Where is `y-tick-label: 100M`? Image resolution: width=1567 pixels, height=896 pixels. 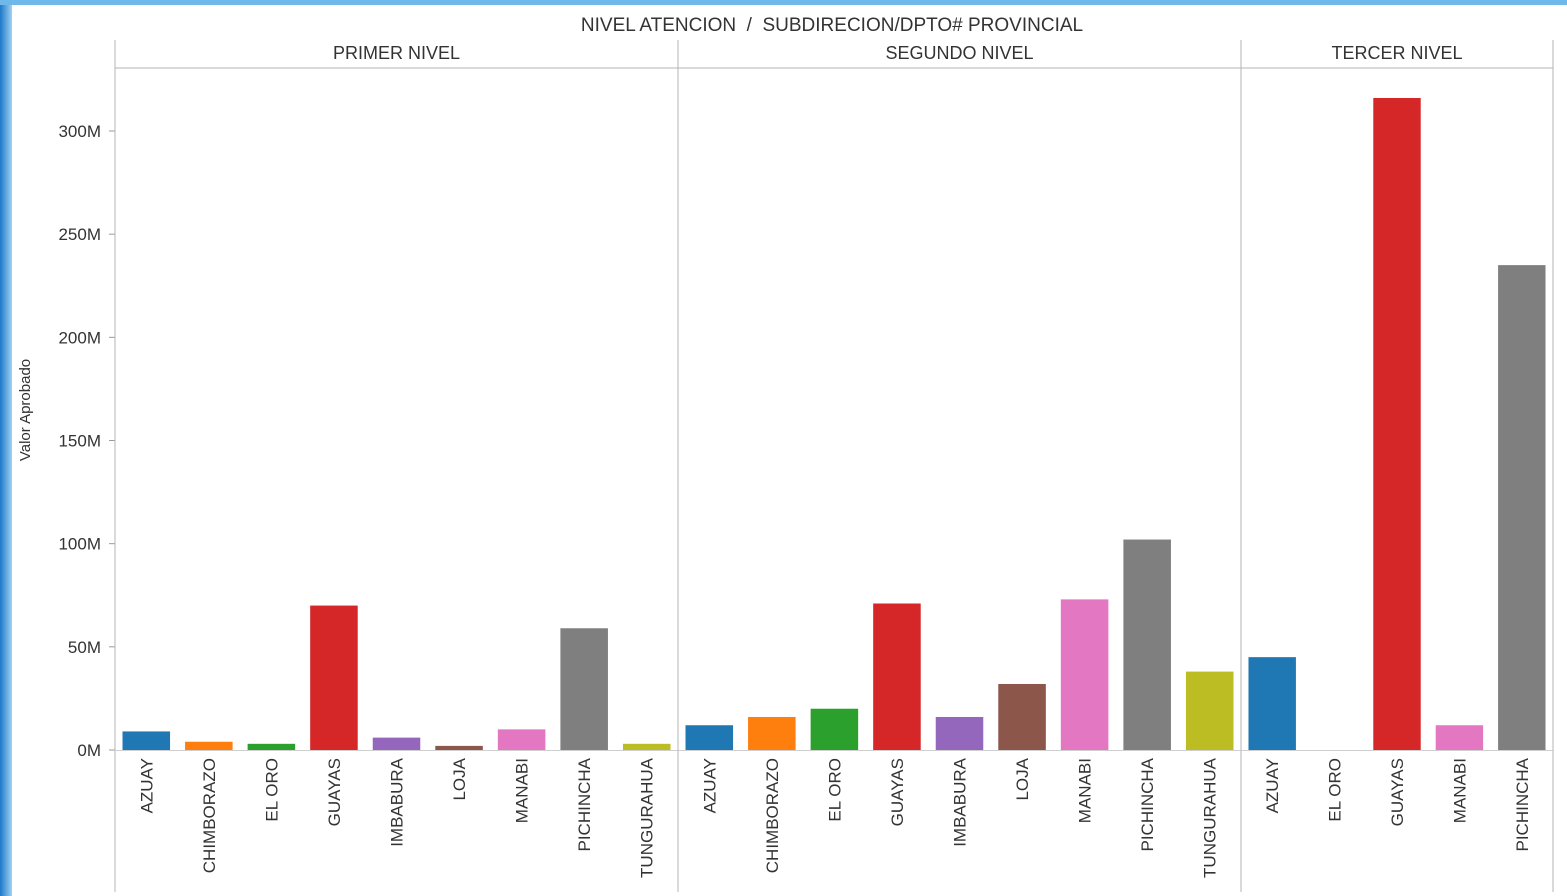
y-tick-label: 100M is located at coordinates (79, 544).